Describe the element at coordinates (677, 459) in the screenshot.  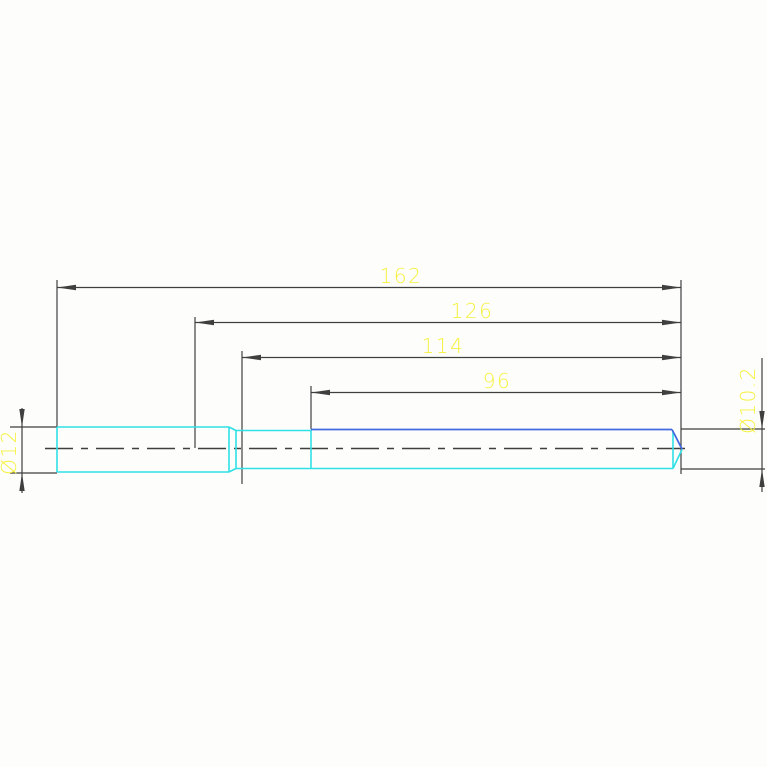
I see `tip-chamfer-bottom` at that location.